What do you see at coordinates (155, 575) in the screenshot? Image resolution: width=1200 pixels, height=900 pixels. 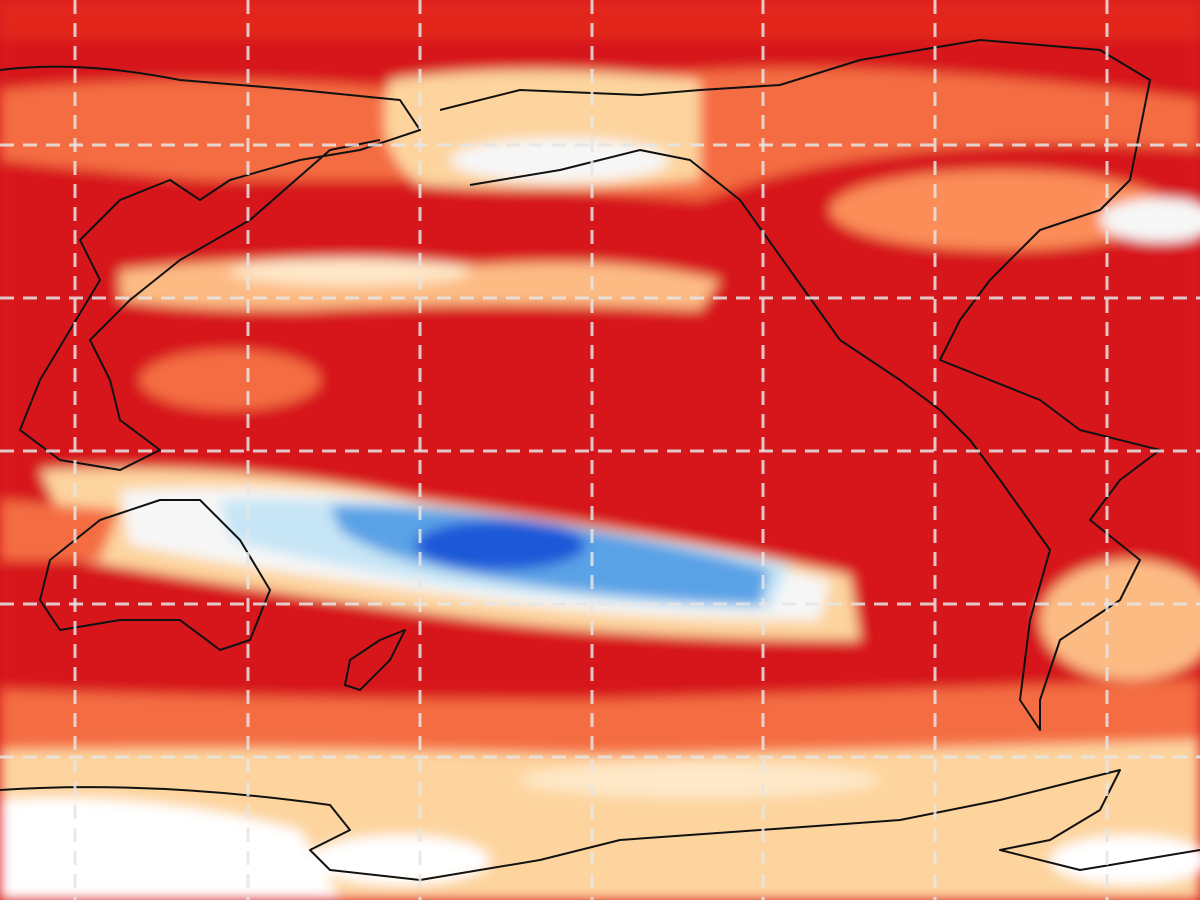 I see `australia-coast` at bounding box center [155, 575].